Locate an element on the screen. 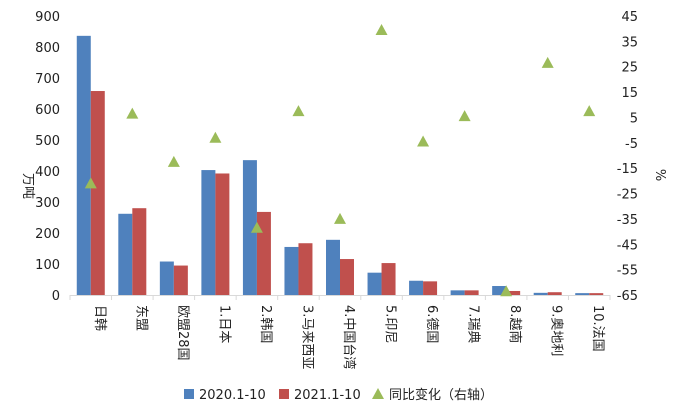 This screenshot has width=676, height=411. right-tick-label: -55 is located at coordinates (627, 271).